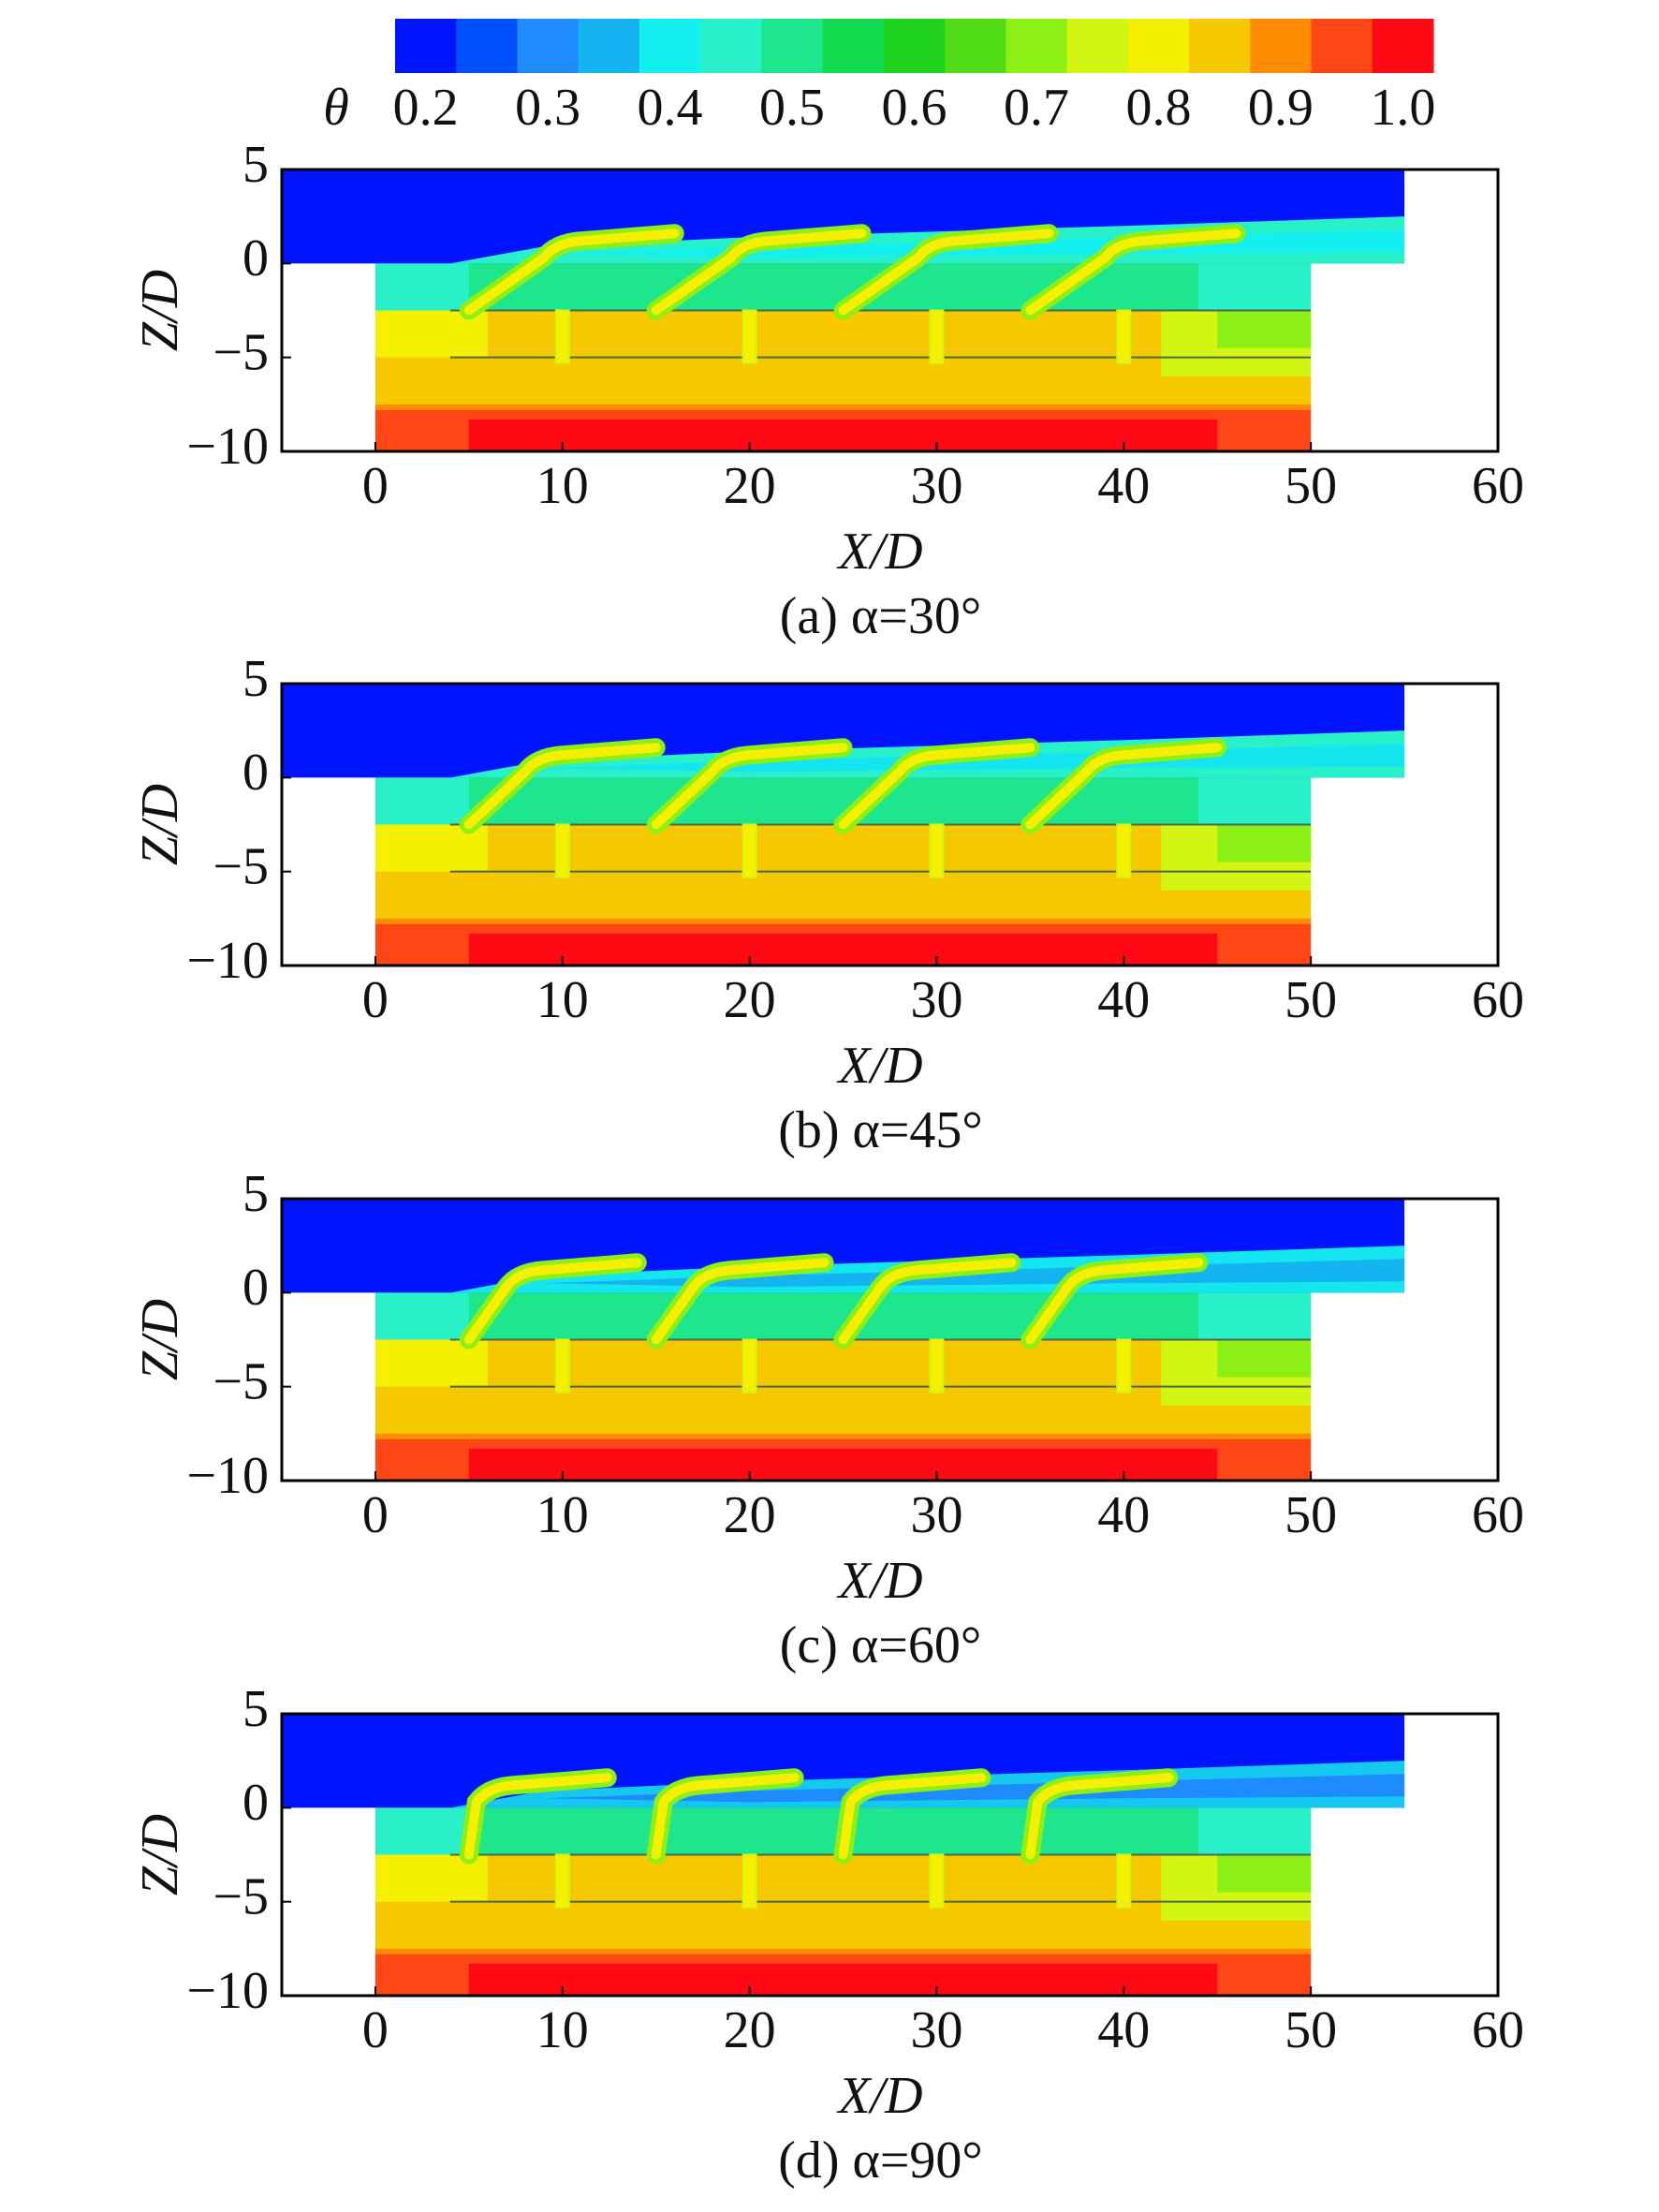 The height and width of the screenshot is (2212, 1659). Describe the element at coordinates (792, 108) in the screenshot. I see `colorbar-tick-label: 0.5` at that location.